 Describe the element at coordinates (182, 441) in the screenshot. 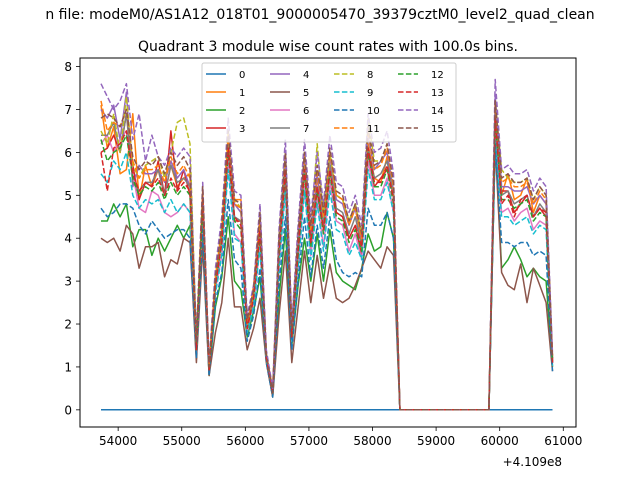

I see `x-tick-label: 55000` at that location.